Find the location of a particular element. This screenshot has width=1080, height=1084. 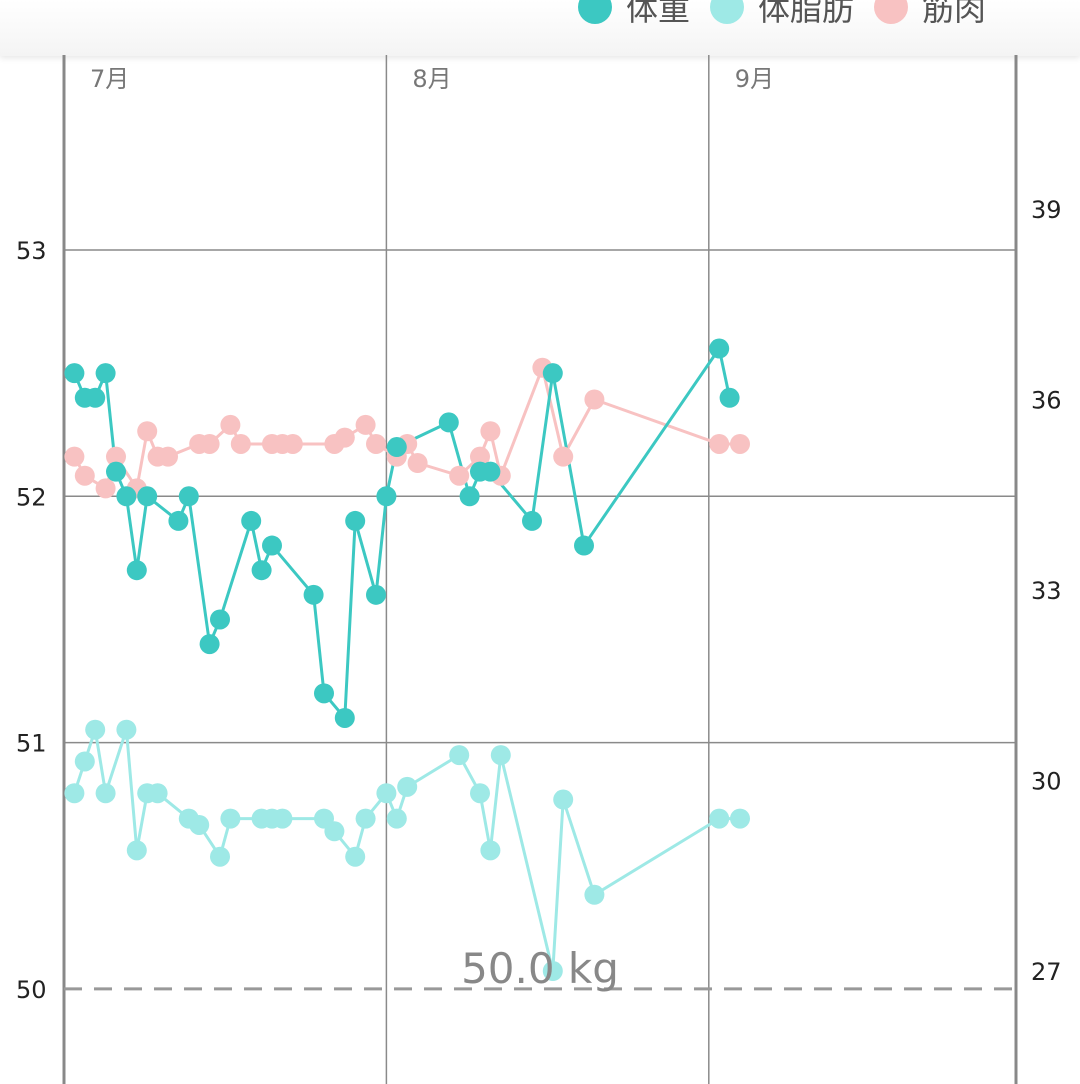

legend-item-bodyfat: 体脂肪 is located at coordinates (781, 15).